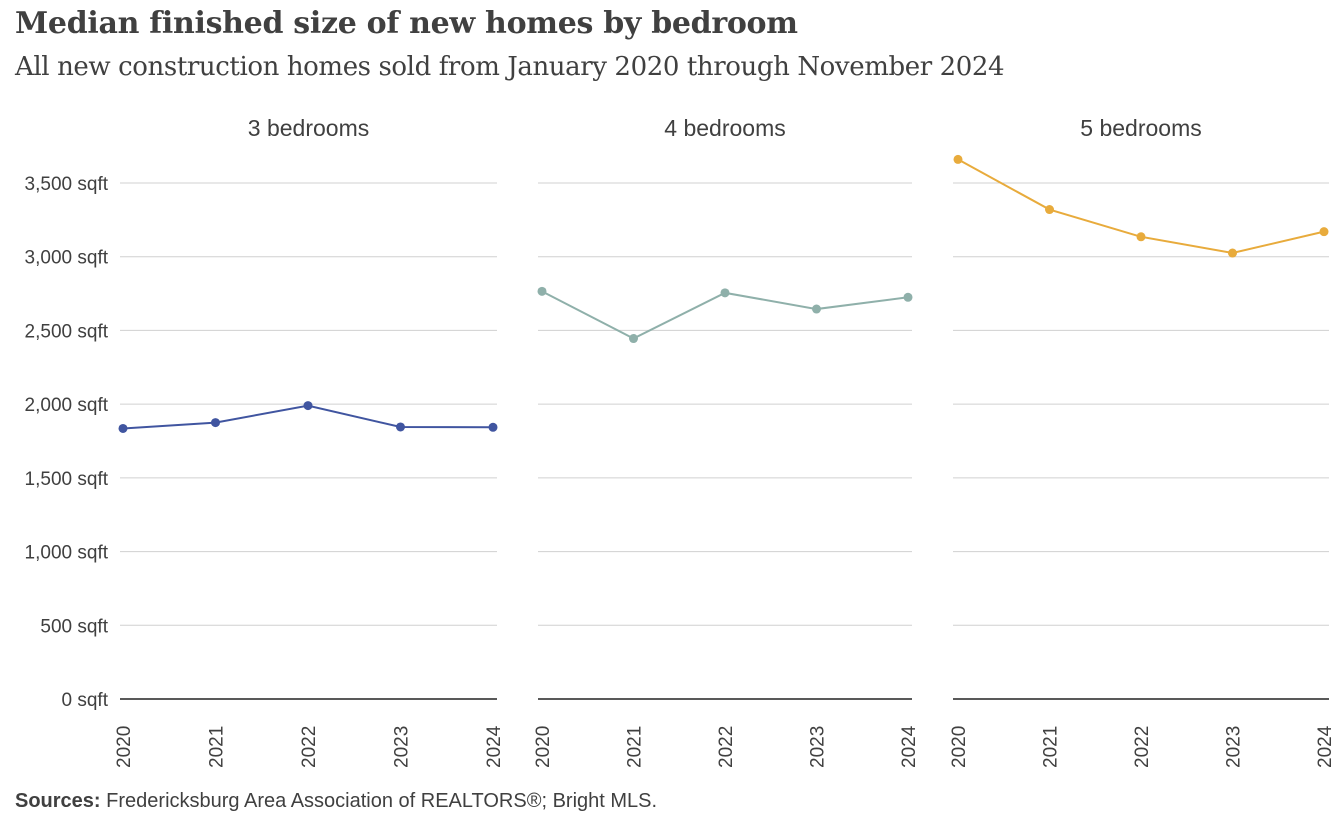  What do you see at coordinates (67, 405) in the screenshot?
I see `y-tick-label: 2,000 sqft` at bounding box center [67, 405].